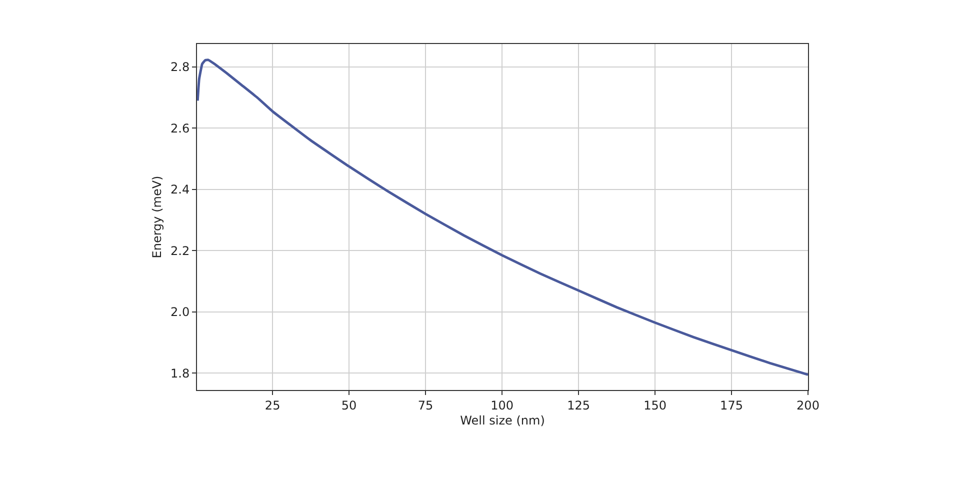 The image size is (961, 478). Describe the element at coordinates (502, 420) in the screenshot. I see `x-axis-title: Well size (nm)` at that location.